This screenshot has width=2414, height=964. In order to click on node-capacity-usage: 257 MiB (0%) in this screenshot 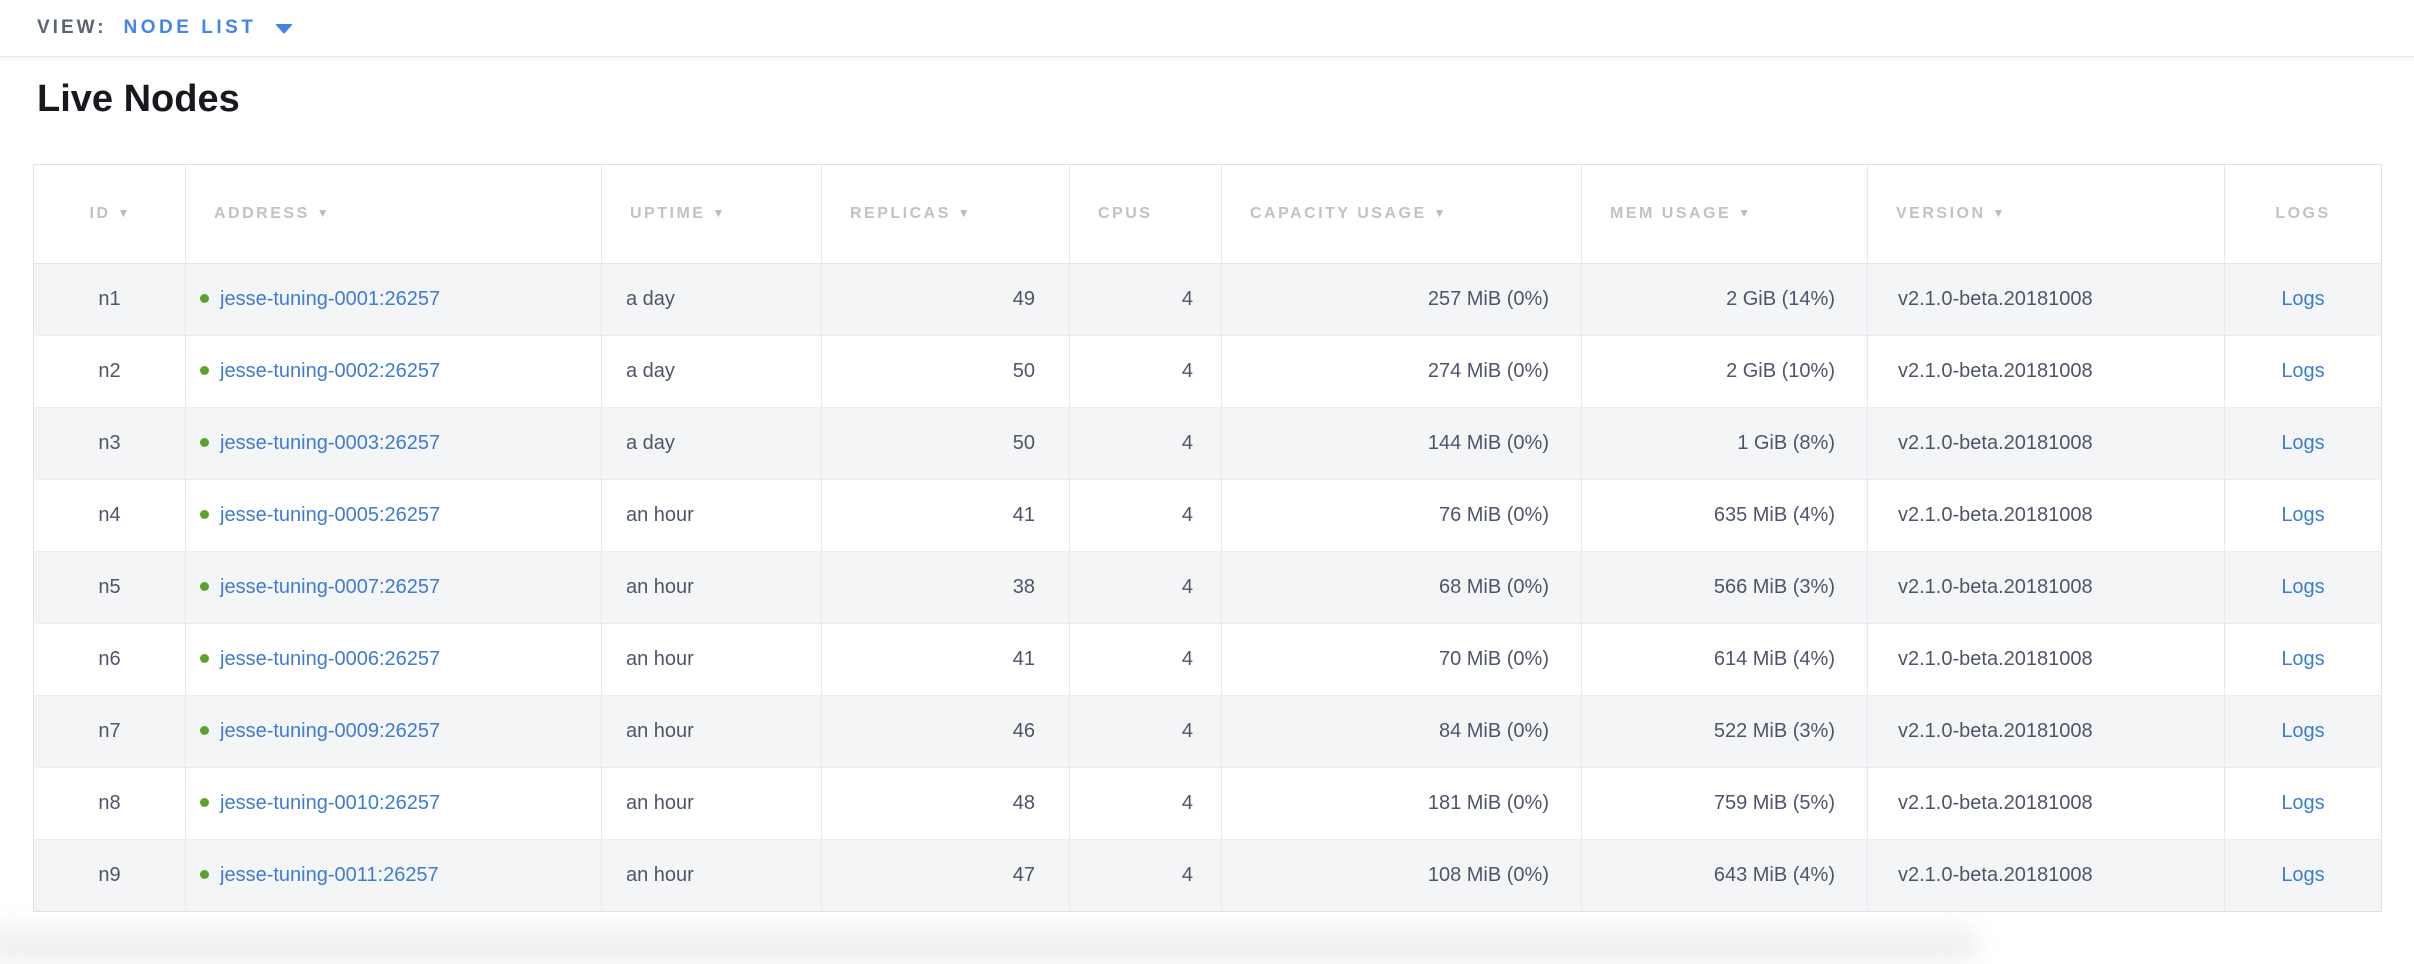, I will do `click(1401, 299)`.